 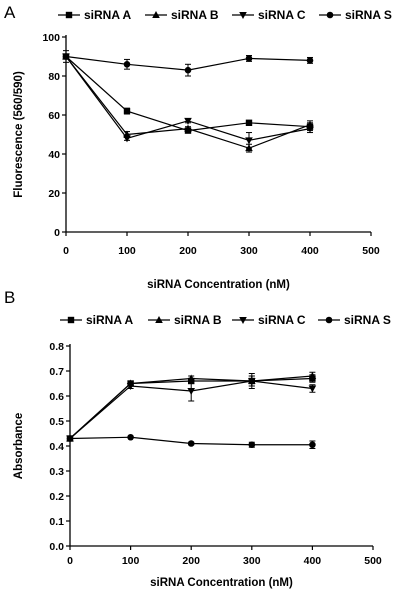 What do you see at coordinates (56, 422) in the screenshot?
I see `y-tick-label: 0.5` at bounding box center [56, 422].